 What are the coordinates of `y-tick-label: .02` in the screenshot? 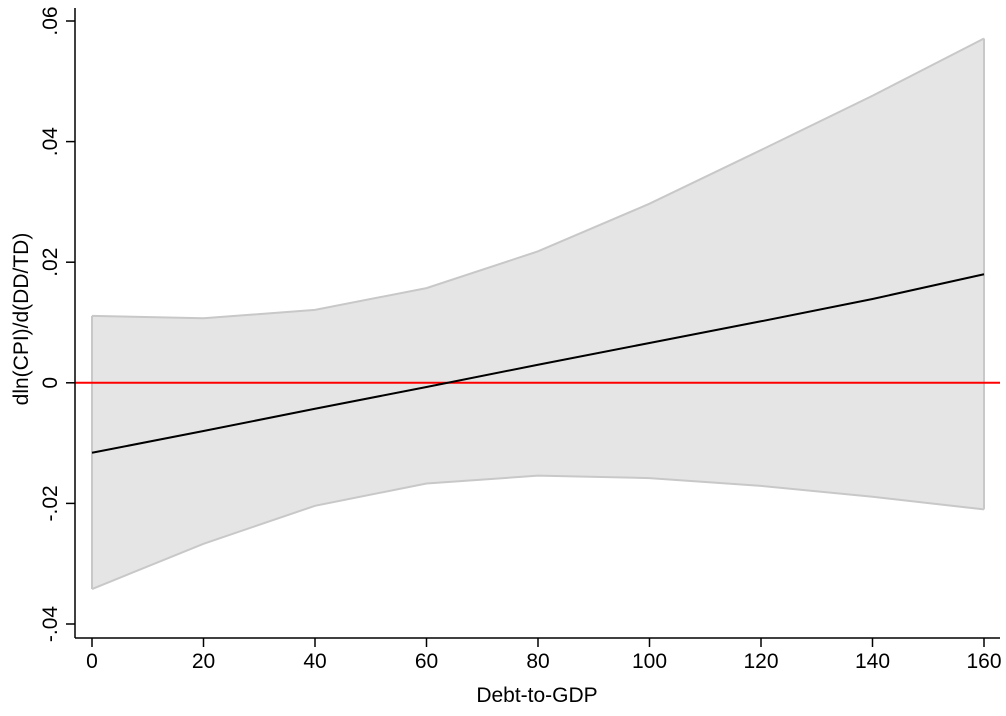 It's located at (50, 262).